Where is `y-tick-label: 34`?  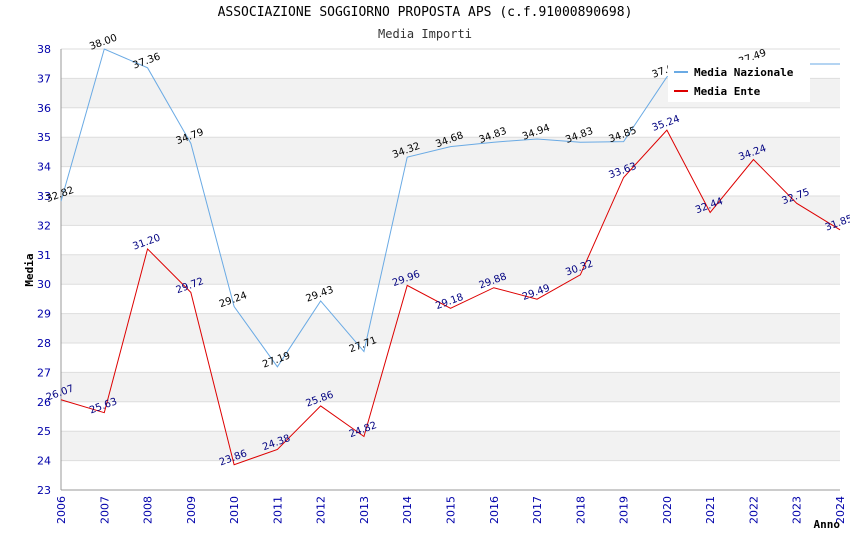 y-tick-label: 34 is located at coordinates (44, 167).